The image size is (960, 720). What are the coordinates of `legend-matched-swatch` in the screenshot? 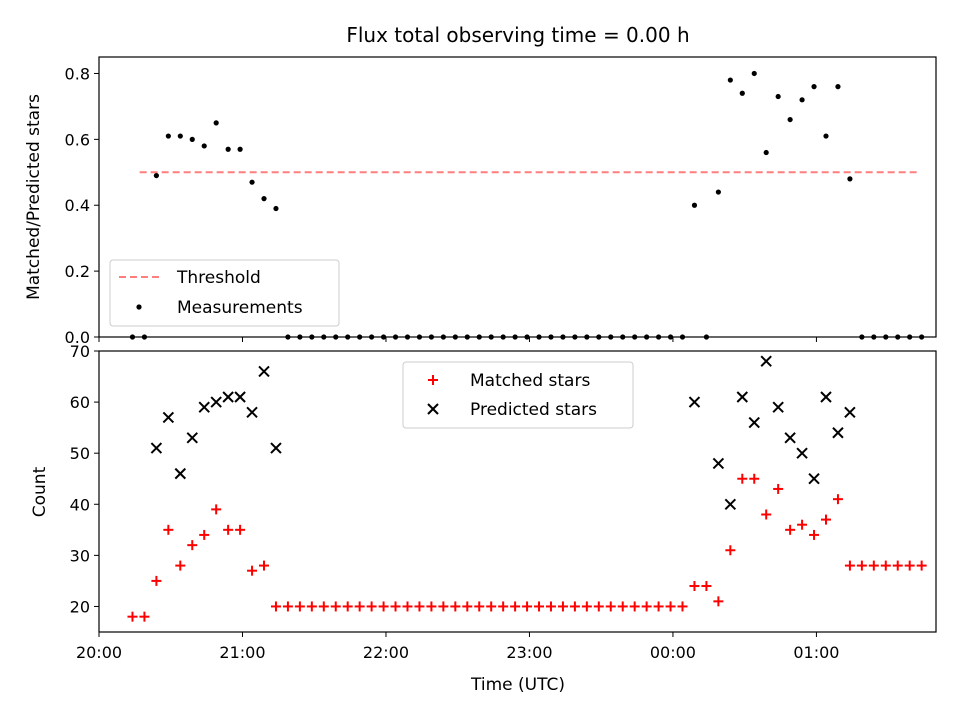 It's located at (433, 380).